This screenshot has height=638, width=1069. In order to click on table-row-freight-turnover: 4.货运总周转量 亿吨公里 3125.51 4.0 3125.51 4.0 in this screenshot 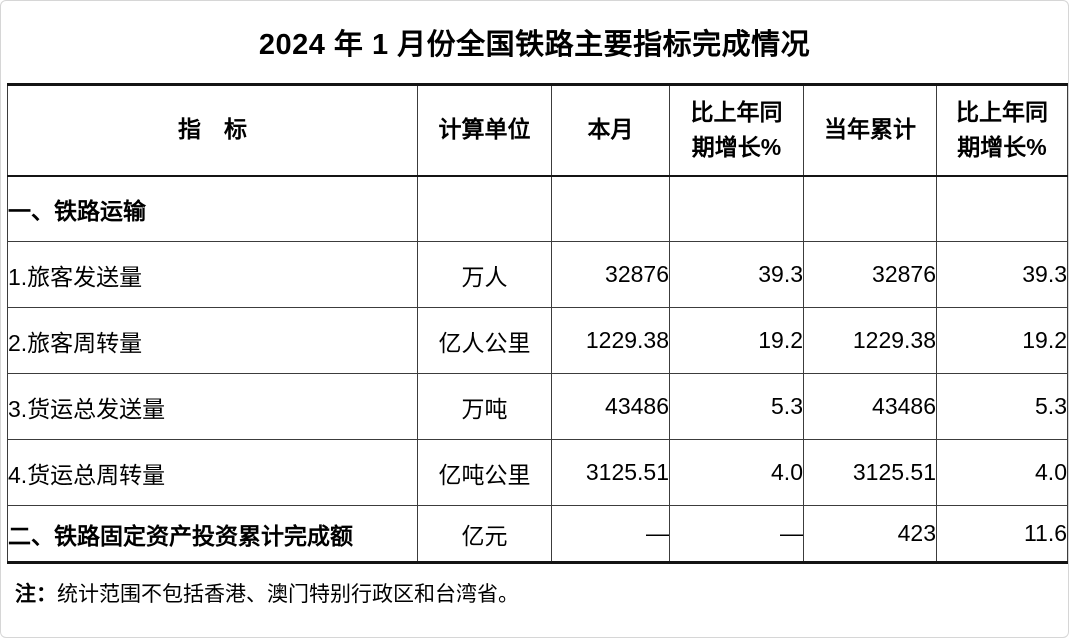, I will do `click(537, 472)`.